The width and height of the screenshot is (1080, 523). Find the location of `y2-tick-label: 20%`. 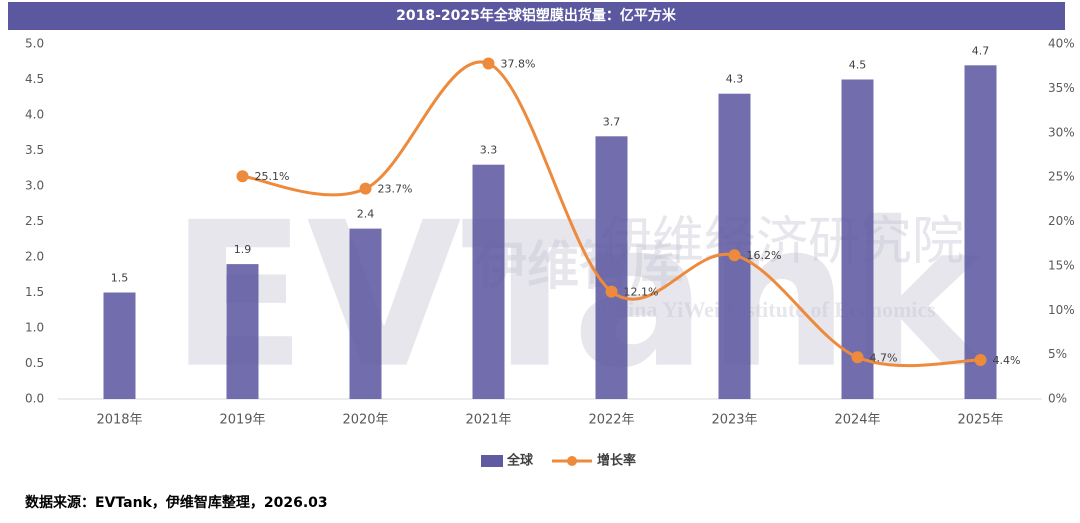

y2-tick-label: 20% is located at coordinates (1061, 221).